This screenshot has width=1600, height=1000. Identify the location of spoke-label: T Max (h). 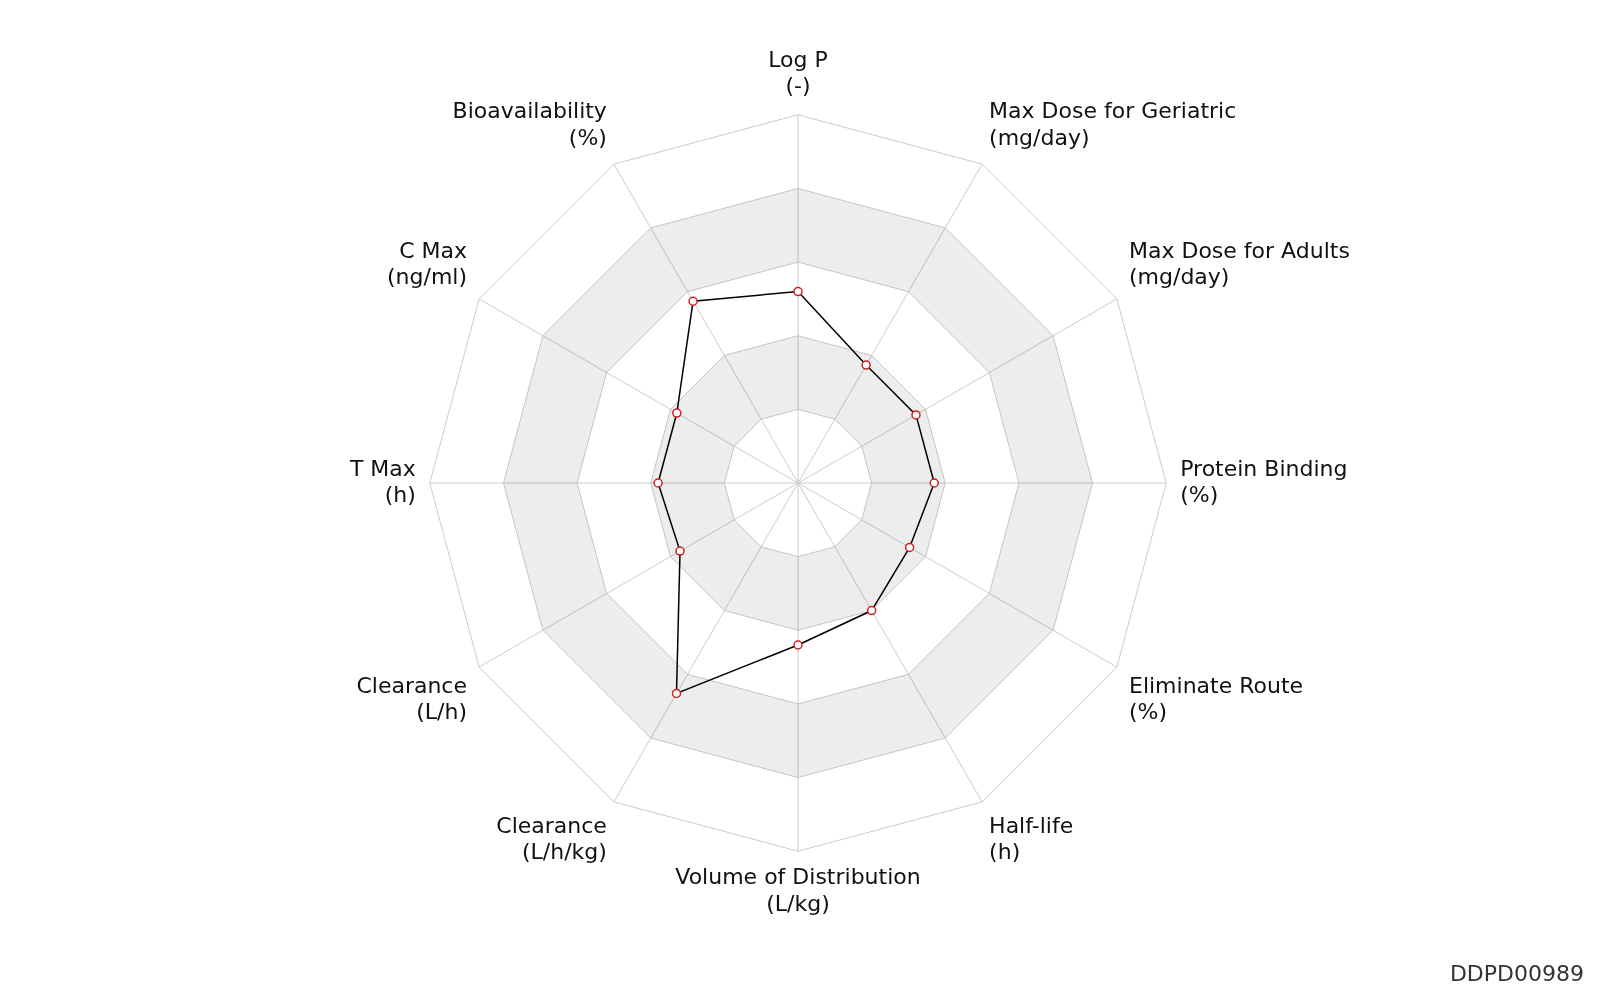
(382, 481).